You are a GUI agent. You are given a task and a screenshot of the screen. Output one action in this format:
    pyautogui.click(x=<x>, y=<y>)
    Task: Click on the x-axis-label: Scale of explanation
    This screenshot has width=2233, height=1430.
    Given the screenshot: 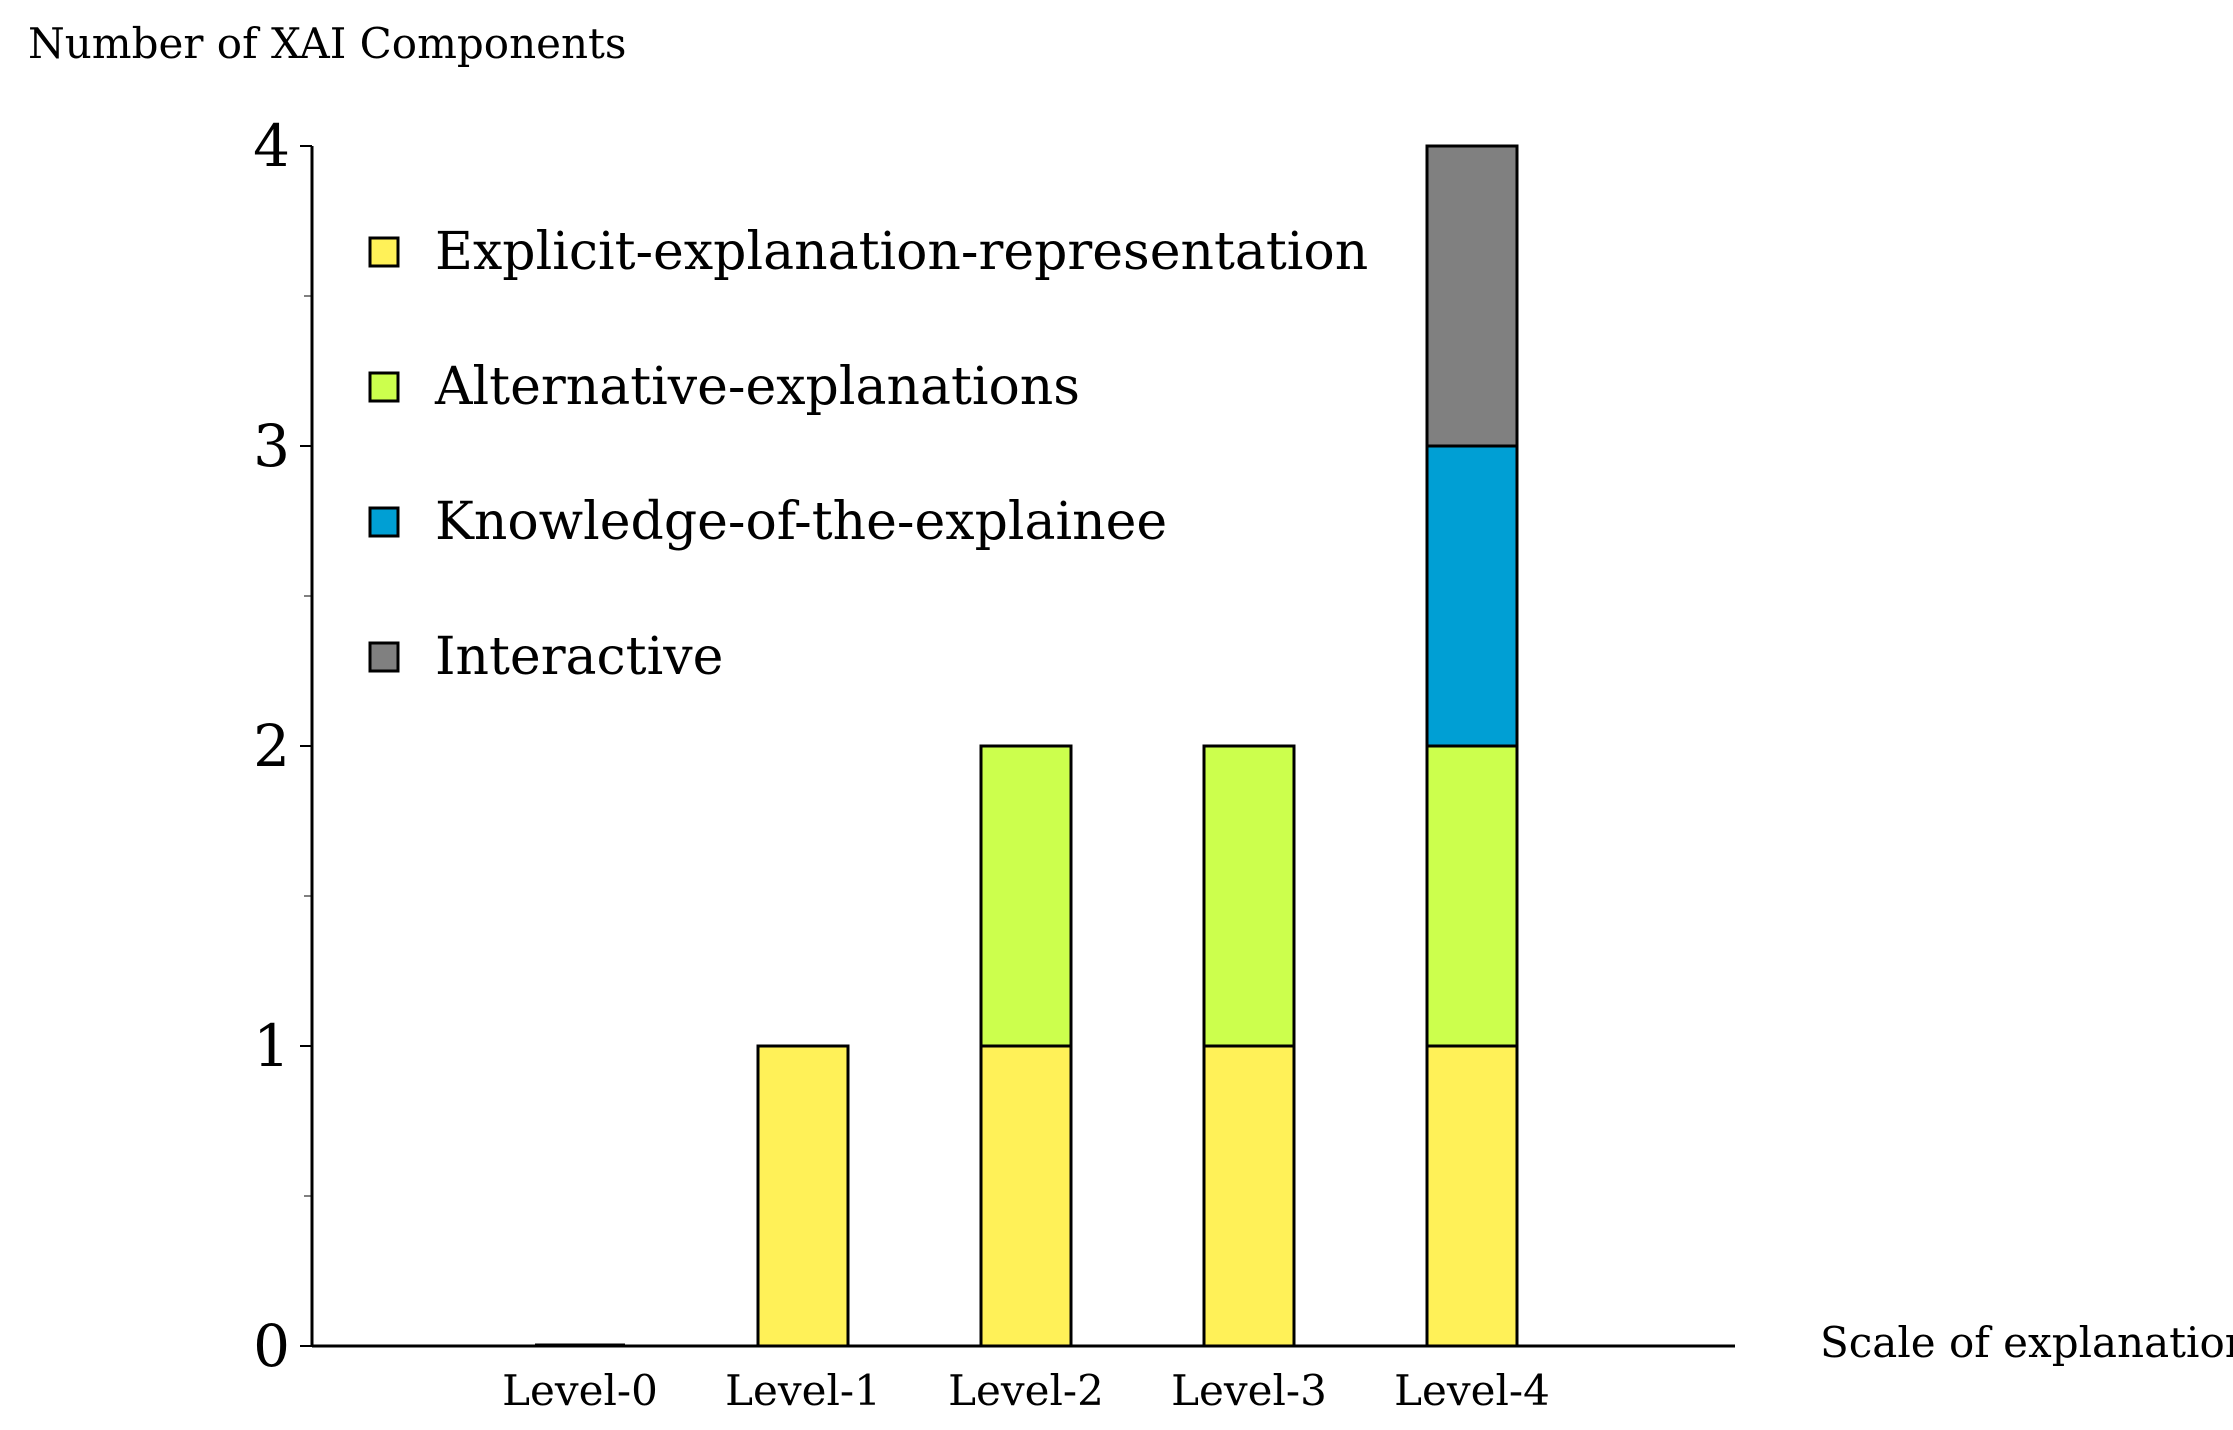 What is the action you would take?
    pyautogui.click(x=2026, y=1342)
    